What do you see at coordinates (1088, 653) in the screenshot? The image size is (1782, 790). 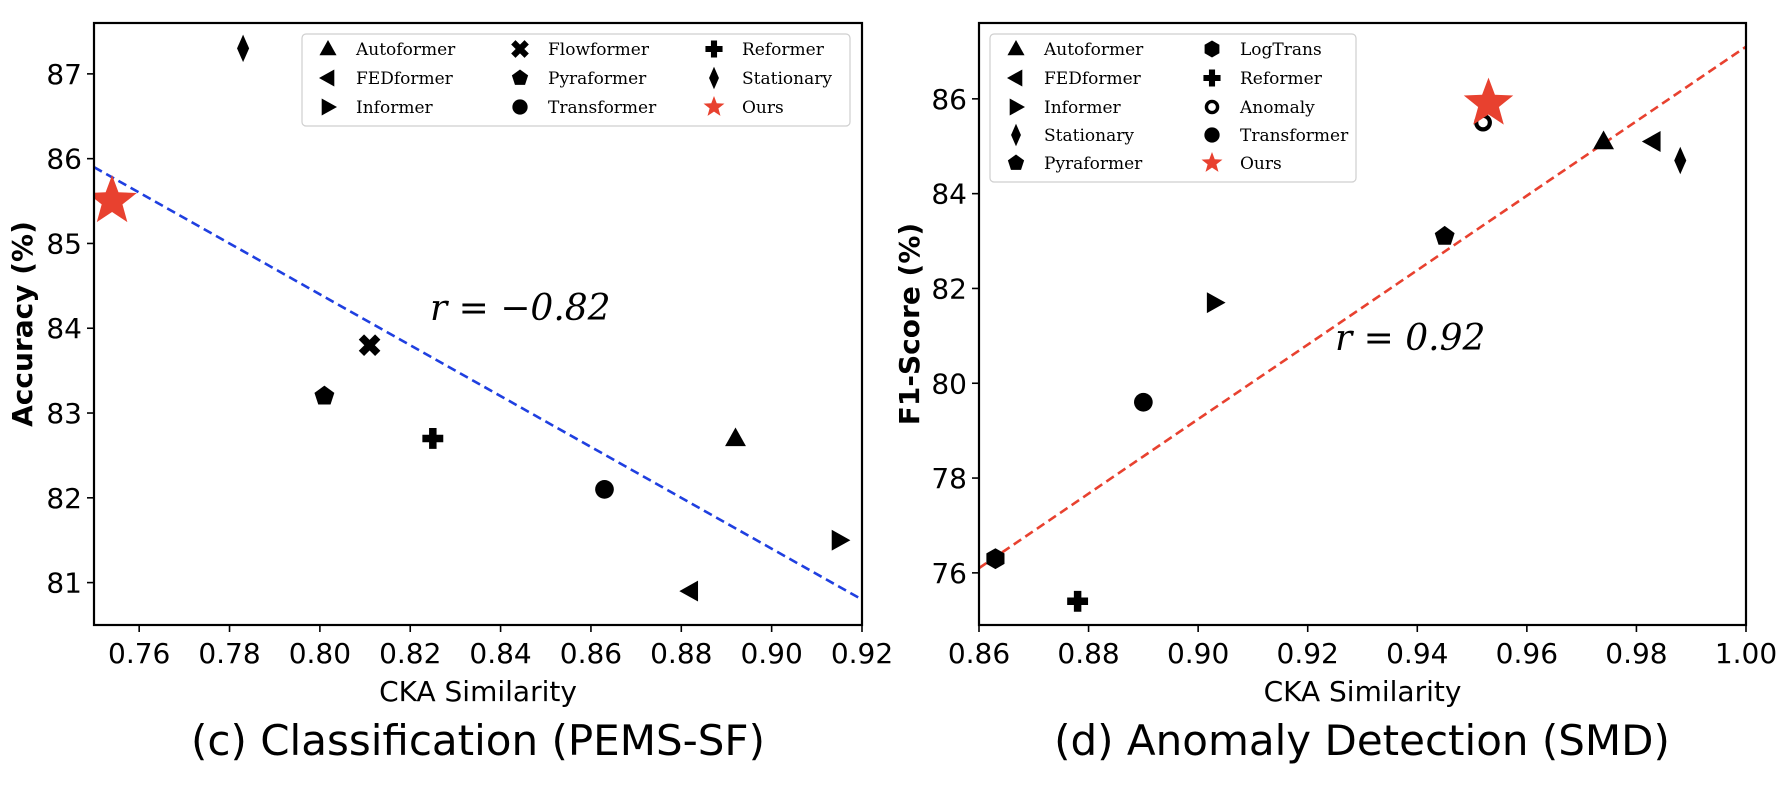 I see `panel-d-xtick-label: 0.88` at bounding box center [1088, 653].